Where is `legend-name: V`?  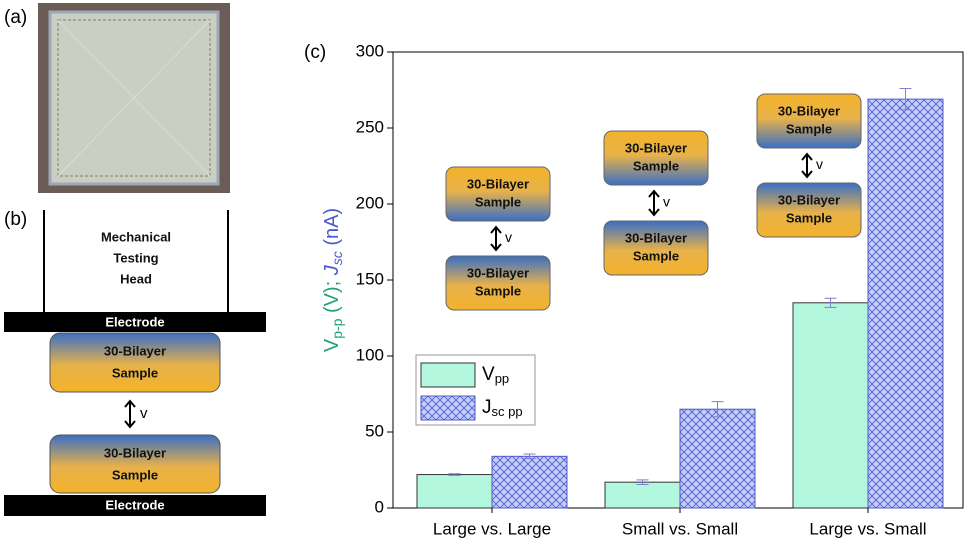
legend-name: V is located at coordinates (488, 374).